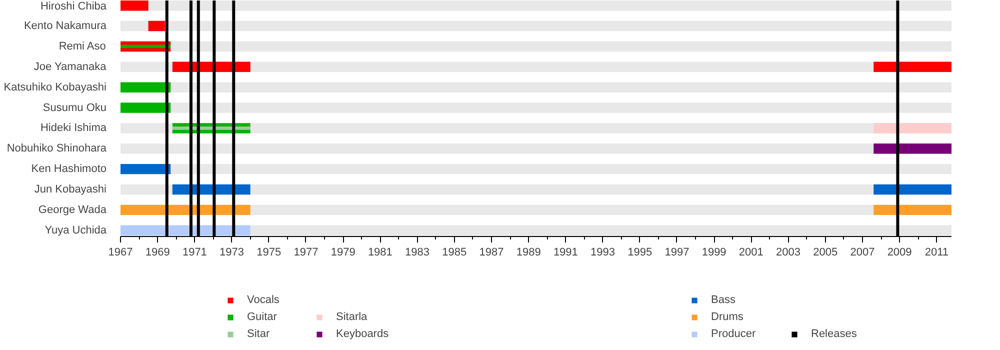  Describe the element at coordinates (66, 26) in the screenshot. I see `y-tick-label: Kento Nakamura` at that location.